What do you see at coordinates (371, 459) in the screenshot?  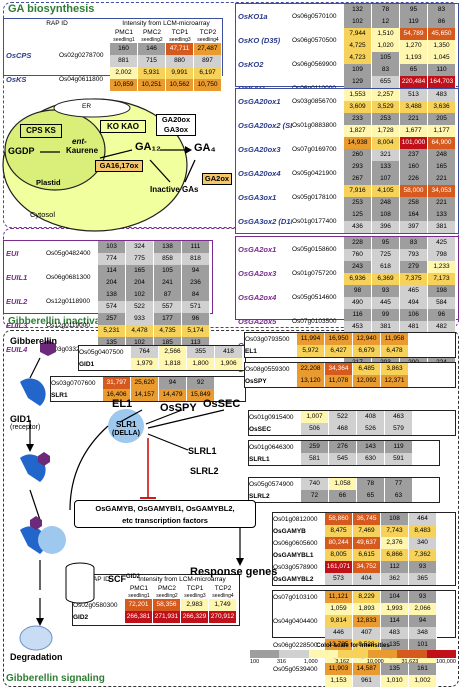 I see `intensity-cell: 630` at bounding box center [371, 459].